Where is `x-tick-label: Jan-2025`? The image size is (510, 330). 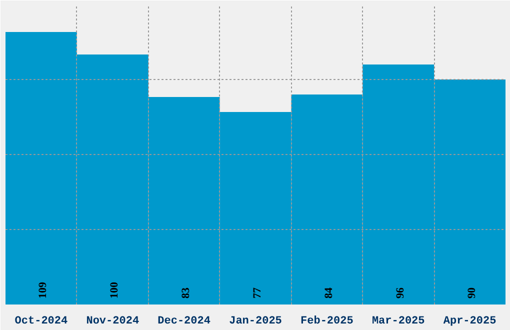 x-tick-label: Jan-2025 is located at coordinates (255, 322).